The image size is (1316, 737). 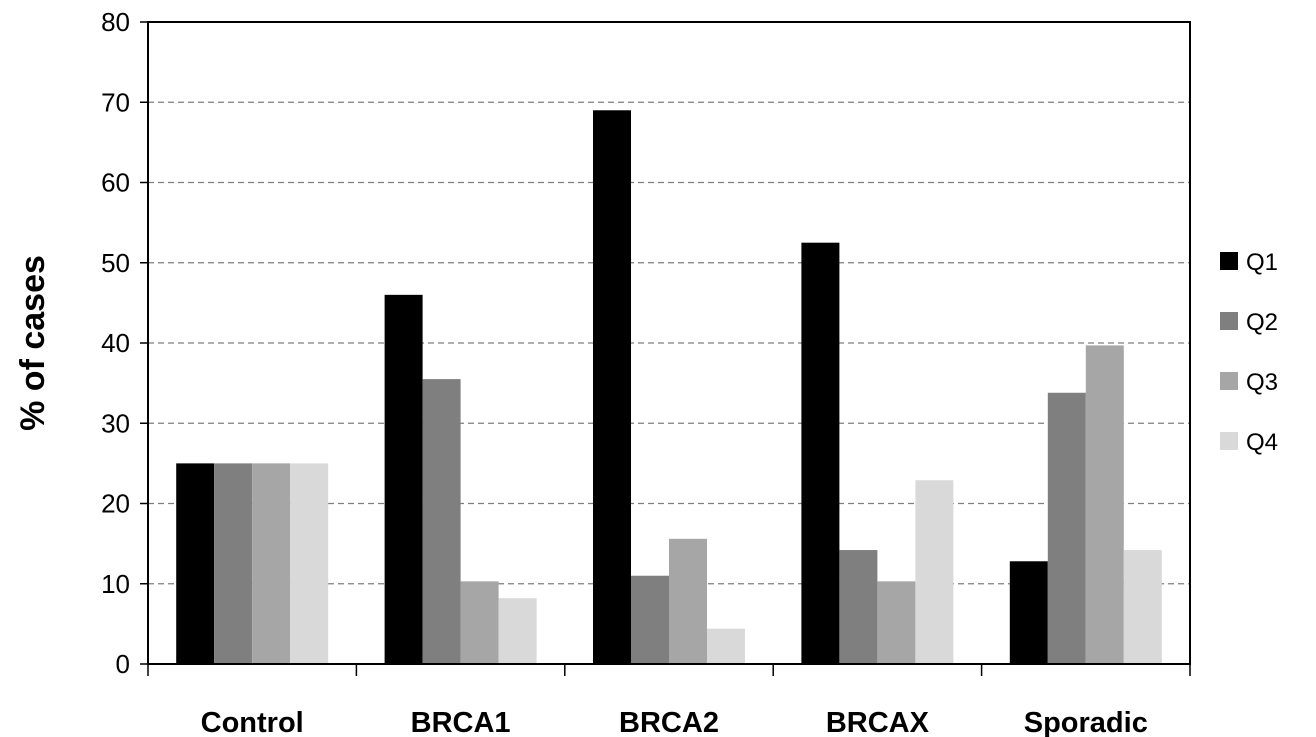 What do you see at coordinates (1262, 262) in the screenshot?
I see `legend-label-q1: Q1` at bounding box center [1262, 262].